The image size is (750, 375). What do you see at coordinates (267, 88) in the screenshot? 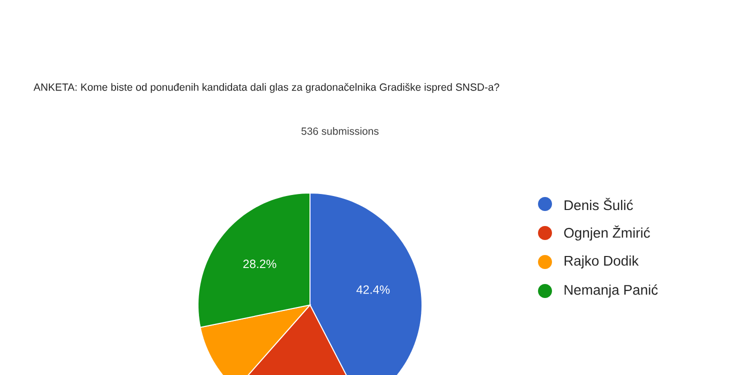
I see `chart-title: ANKETA: Kome biste od ponuđenih kandidata dali glas za gradonačelnika Gradiške ispred SNSD-a?` at bounding box center [267, 88].